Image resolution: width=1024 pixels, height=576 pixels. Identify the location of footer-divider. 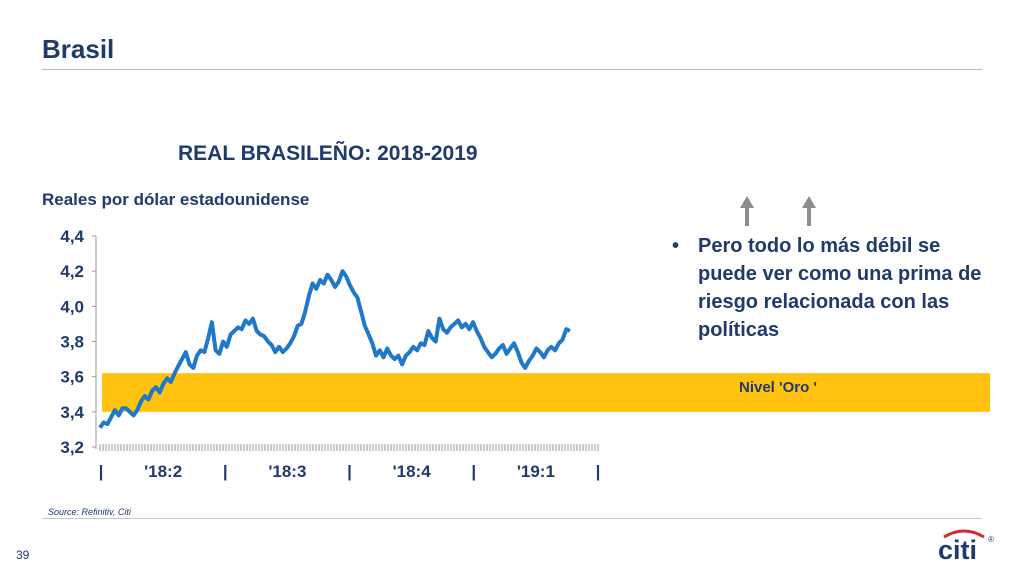
(512, 518).